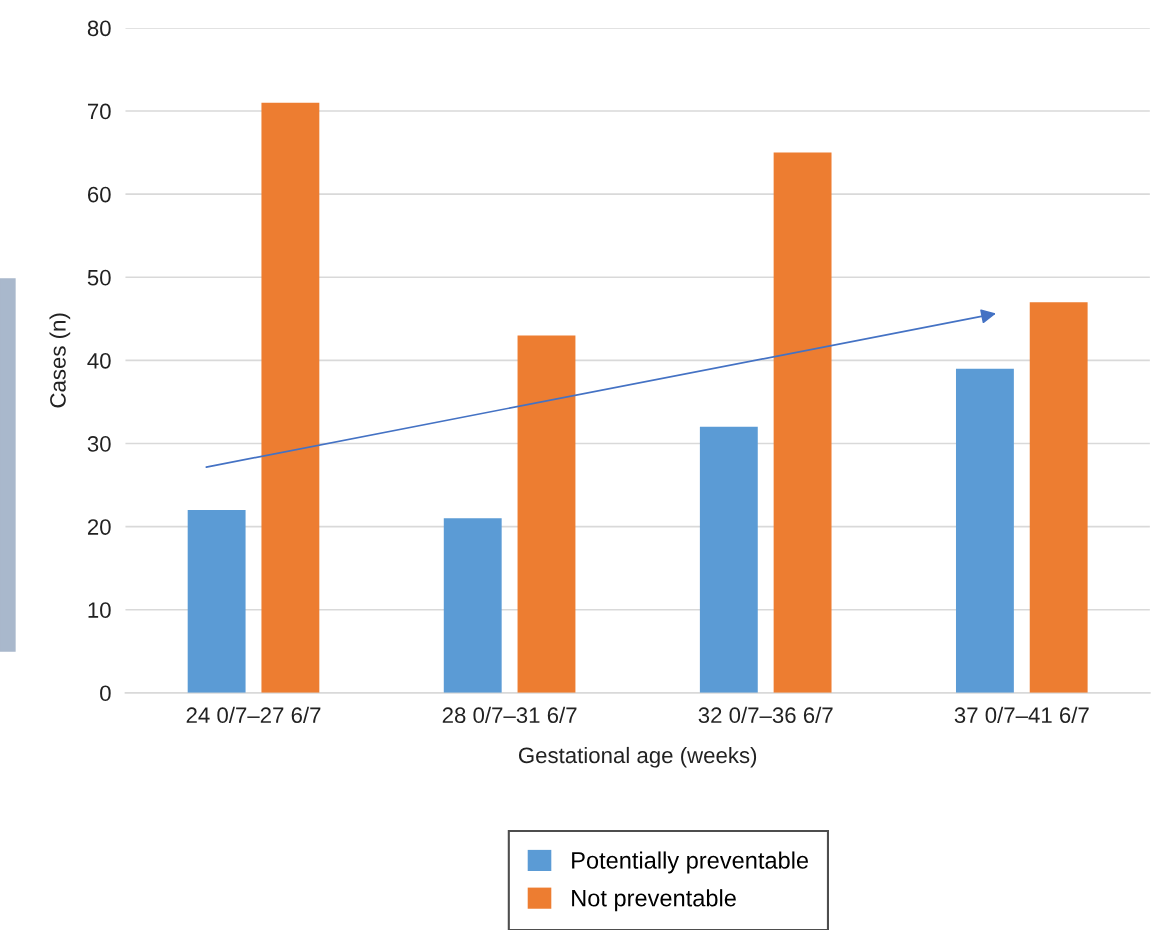 Image resolution: width=1151 pixels, height=930 pixels. Describe the element at coordinates (99, 194) in the screenshot. I see `y-tick-label: 60` at that location.